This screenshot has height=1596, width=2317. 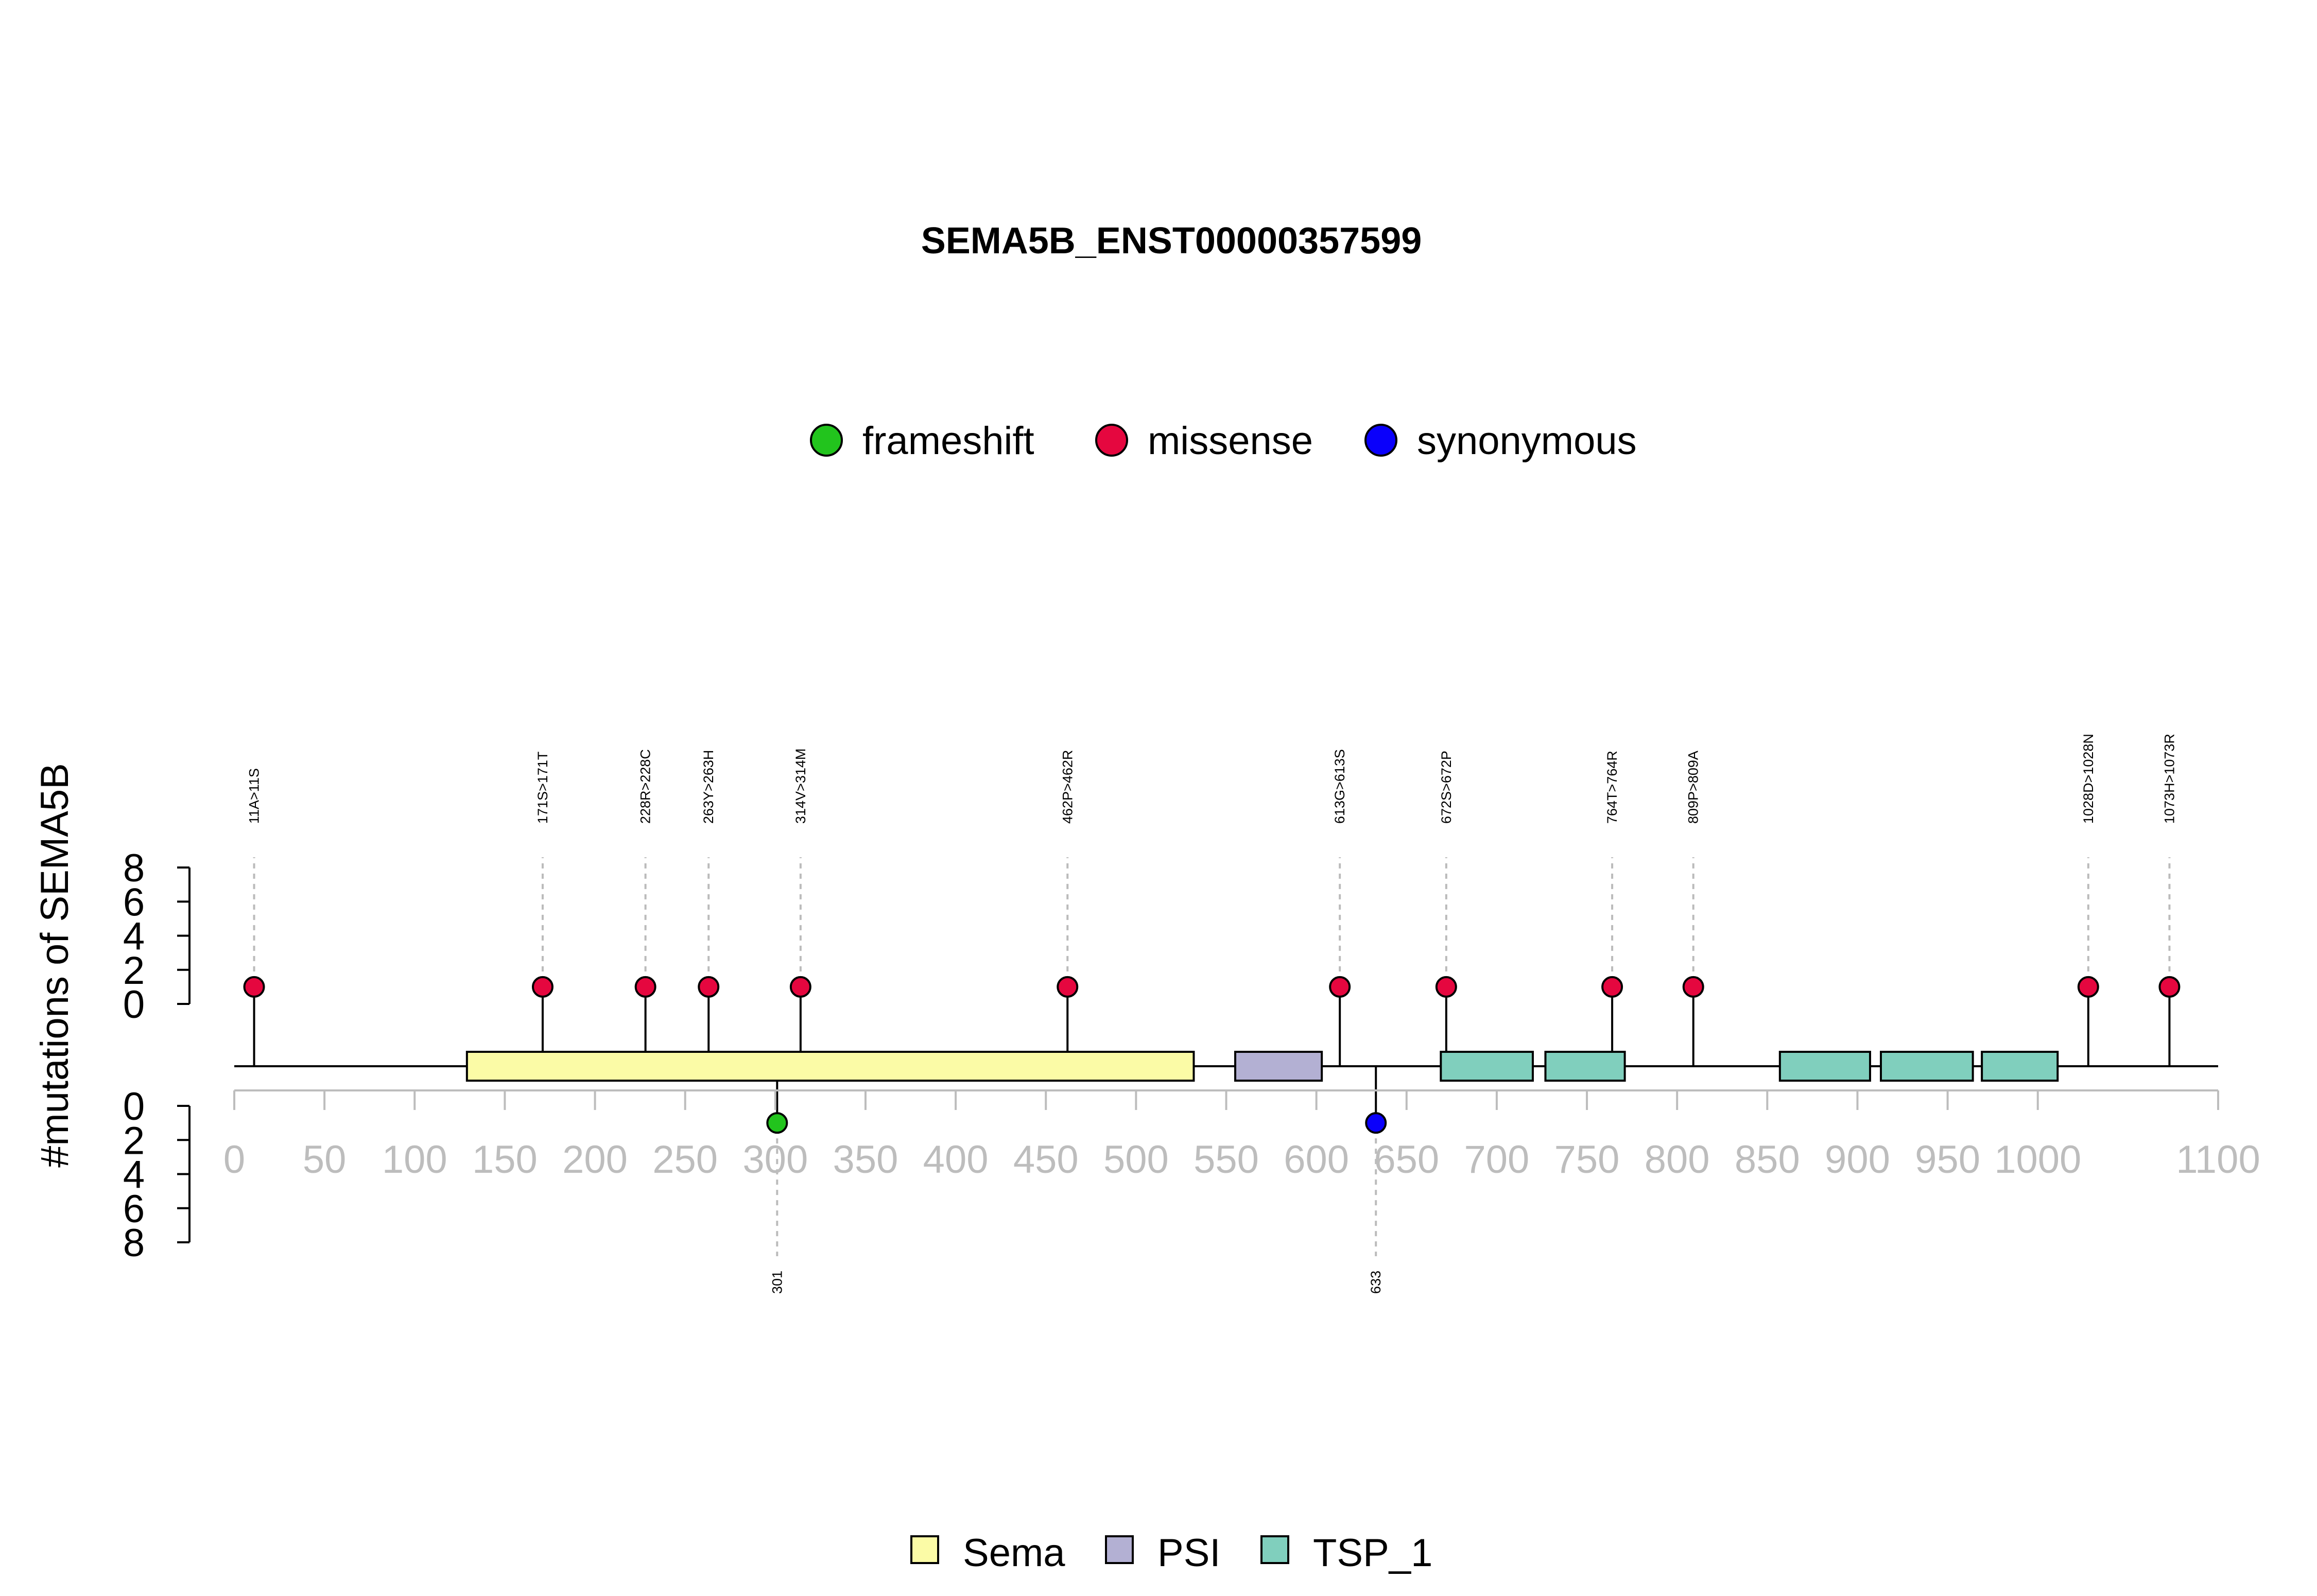 I want to click on x-tick-label: 1100, so click(x=2218, y=1160).